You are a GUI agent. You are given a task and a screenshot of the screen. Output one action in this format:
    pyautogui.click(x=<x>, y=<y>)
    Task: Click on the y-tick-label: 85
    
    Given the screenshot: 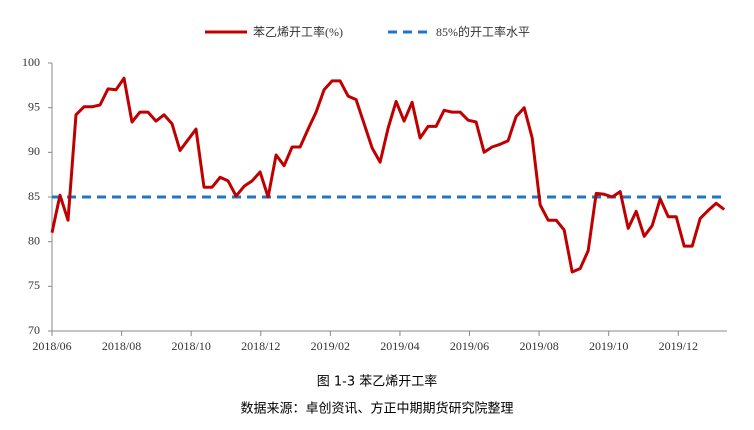 What is the action you would take?
    pyautogui.click(x=34, y=196)
    